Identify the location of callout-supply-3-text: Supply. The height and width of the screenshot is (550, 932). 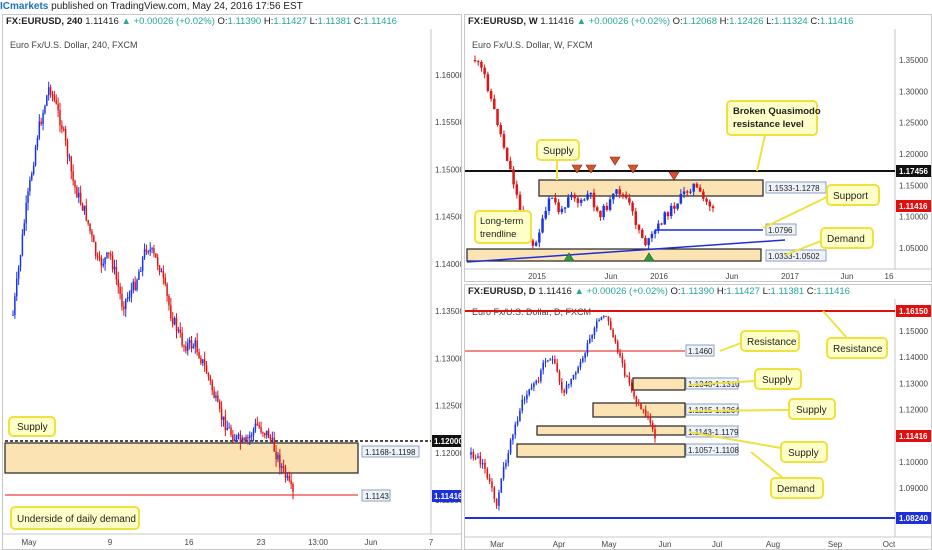
(803, 453).